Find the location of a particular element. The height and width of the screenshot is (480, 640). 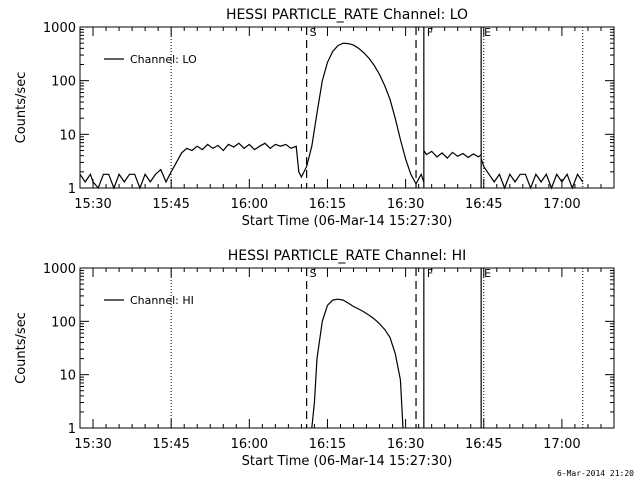

lo-y-tick-label: 1 is located at coordinates (72, 189).